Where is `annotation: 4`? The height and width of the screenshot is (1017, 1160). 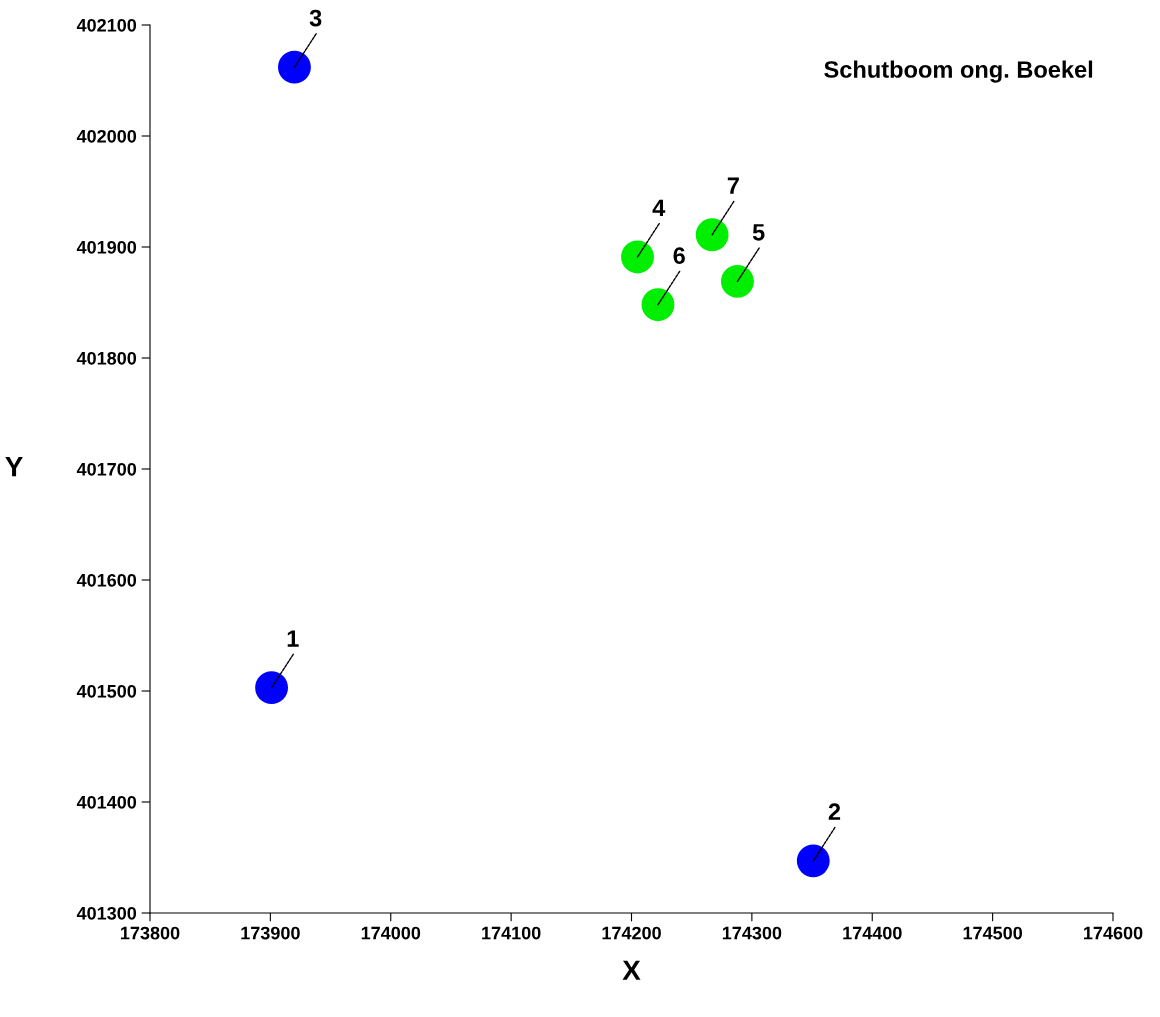 annotation: 4 is located at coordinates (659, 207).